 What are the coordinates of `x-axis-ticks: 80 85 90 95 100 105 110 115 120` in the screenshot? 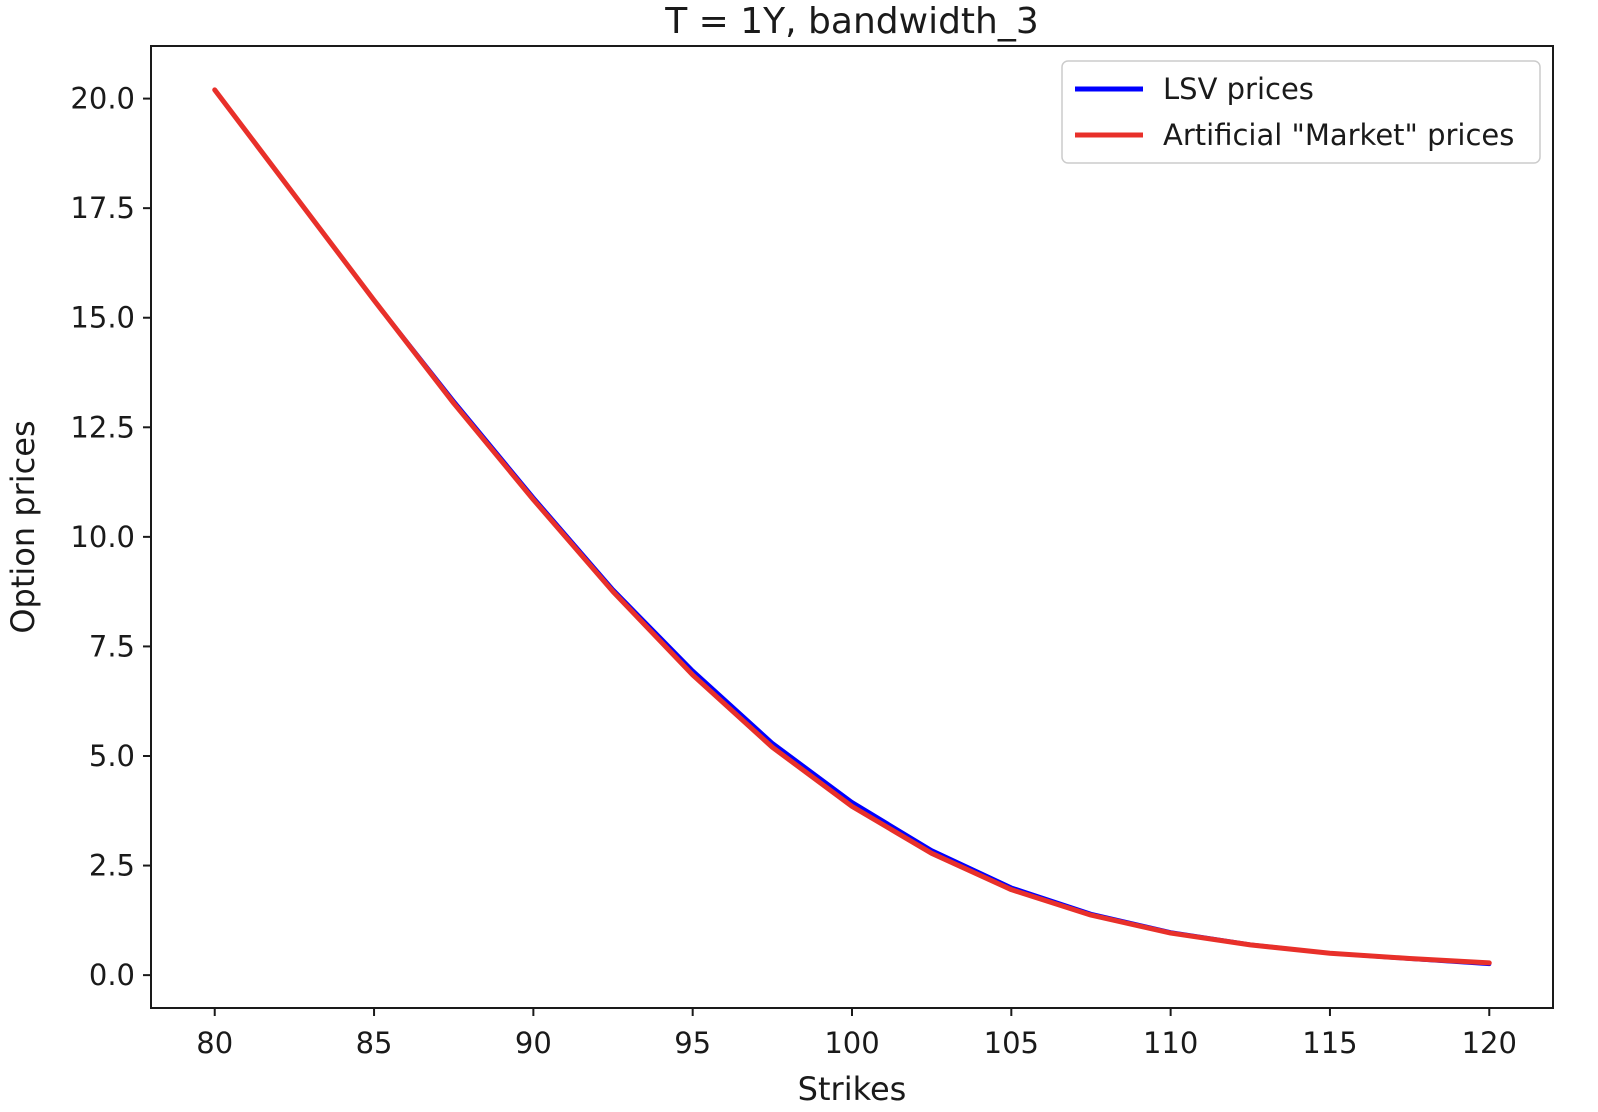 It's located at (856, 1034).